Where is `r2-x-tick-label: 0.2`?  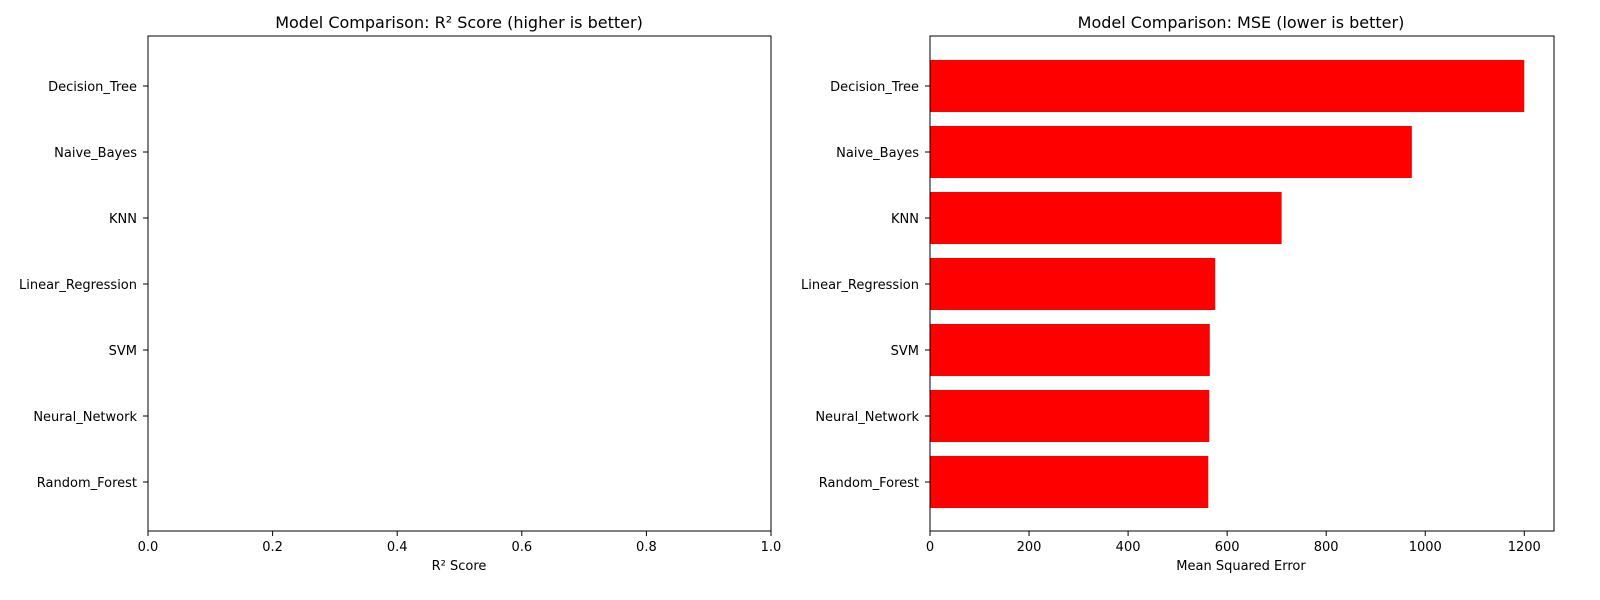 r2-x-tick-label: 0.2 is located at coordinates (272, 547).